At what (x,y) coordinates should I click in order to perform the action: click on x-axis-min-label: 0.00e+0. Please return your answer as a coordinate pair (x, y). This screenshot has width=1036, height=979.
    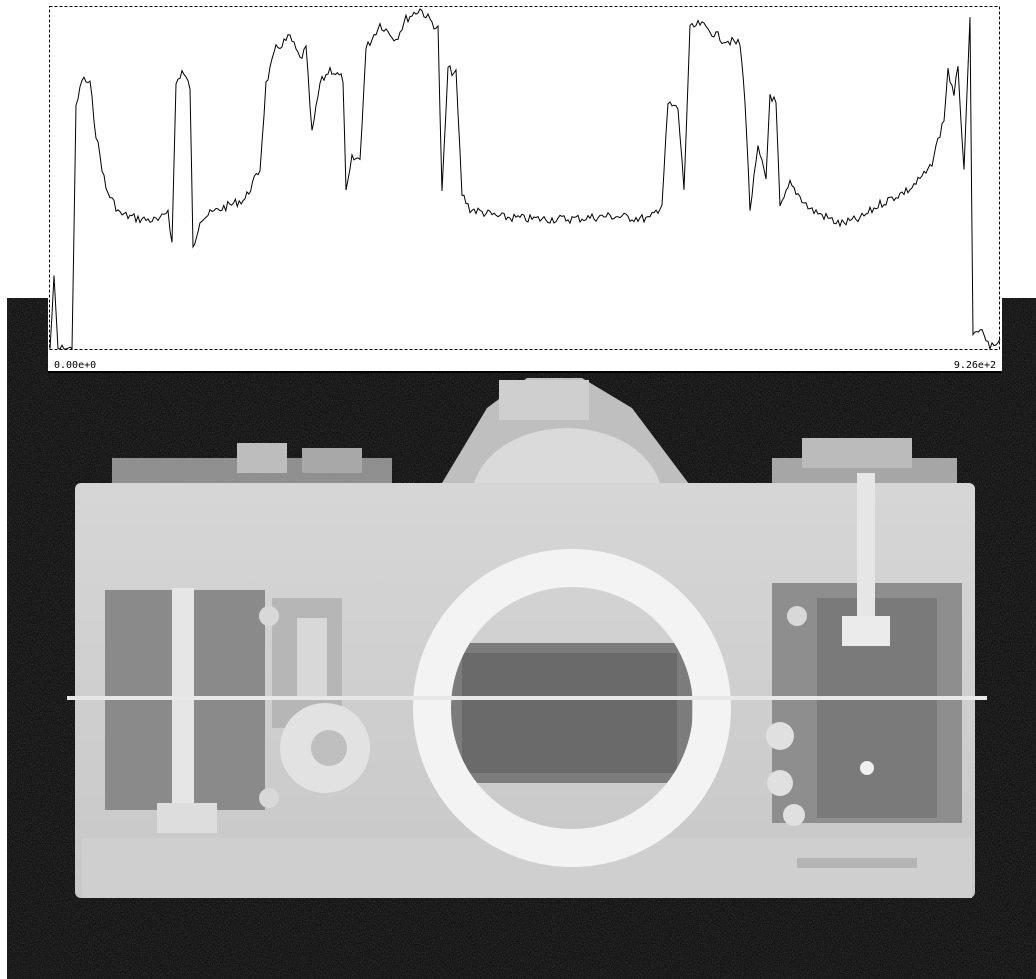
    Looking at the image, I should click on (75, 365).